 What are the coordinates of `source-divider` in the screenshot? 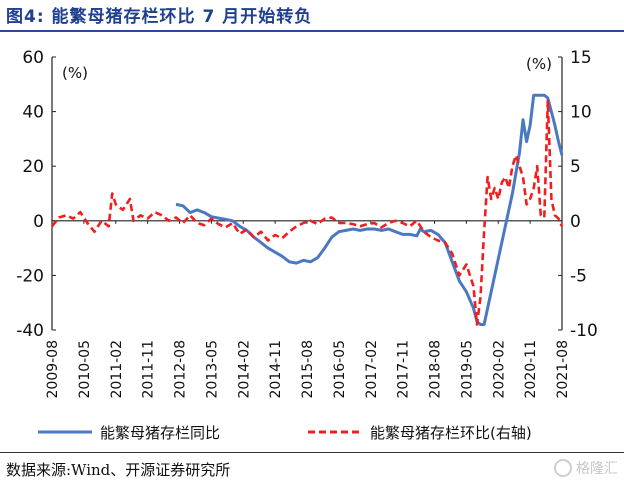 It's located at (312, 452).